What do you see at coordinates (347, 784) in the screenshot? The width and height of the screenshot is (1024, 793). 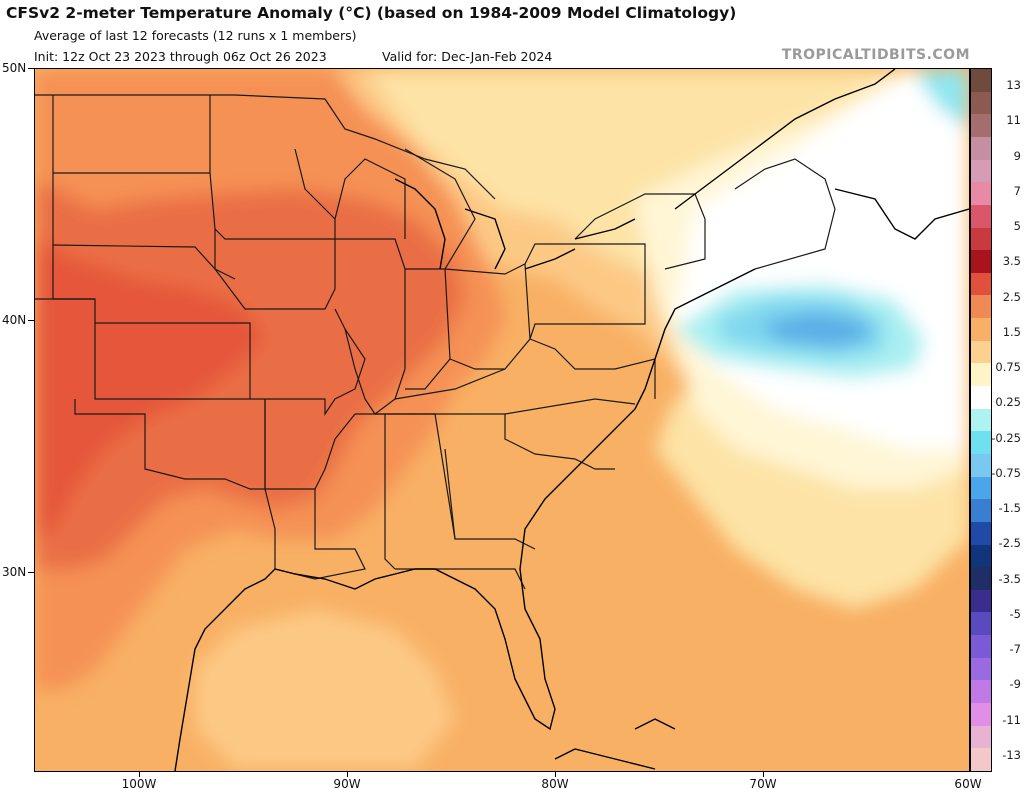 I see `lon-label-90w: 90W` at bounding box center [347, 784].